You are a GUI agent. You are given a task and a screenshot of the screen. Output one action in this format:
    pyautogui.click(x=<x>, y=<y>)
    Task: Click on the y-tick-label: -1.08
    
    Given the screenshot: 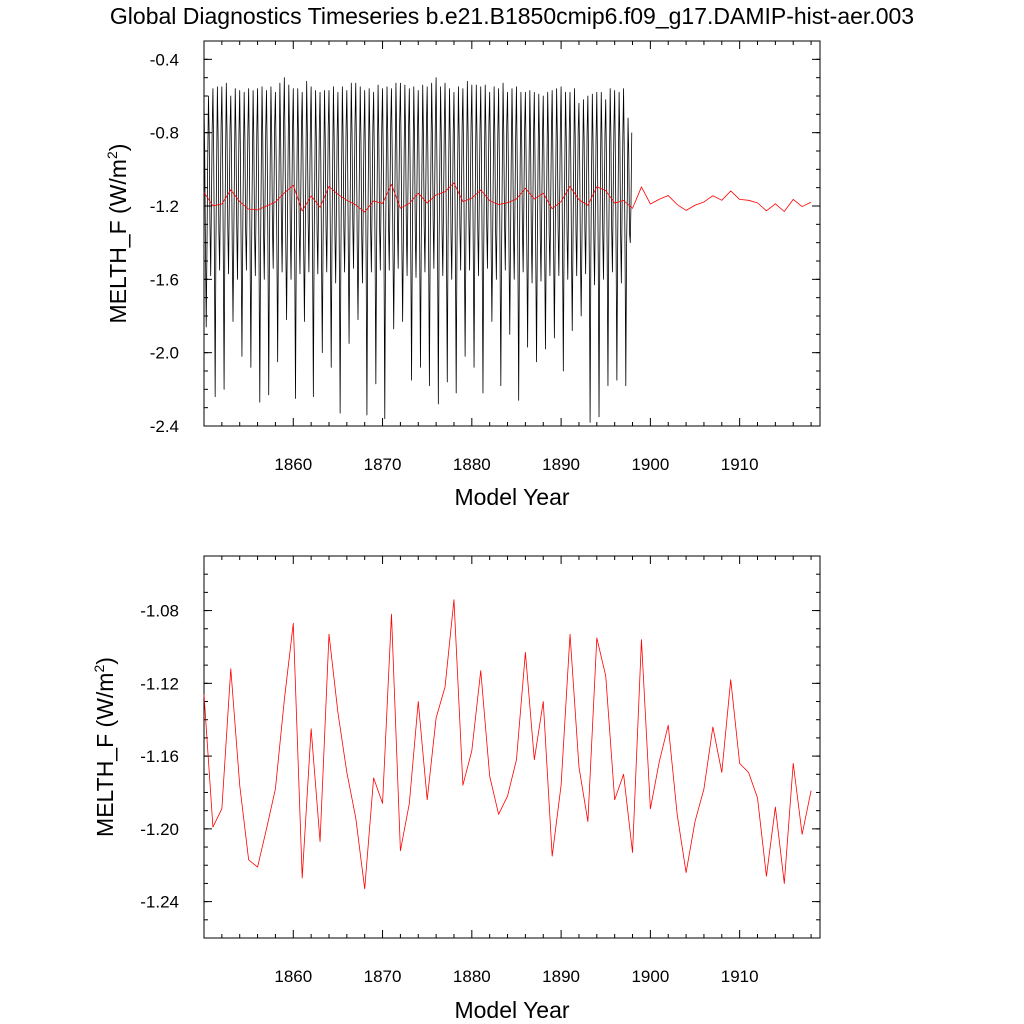 What is the action you would take?
    pyautogui.click(x=159, y=611)
    